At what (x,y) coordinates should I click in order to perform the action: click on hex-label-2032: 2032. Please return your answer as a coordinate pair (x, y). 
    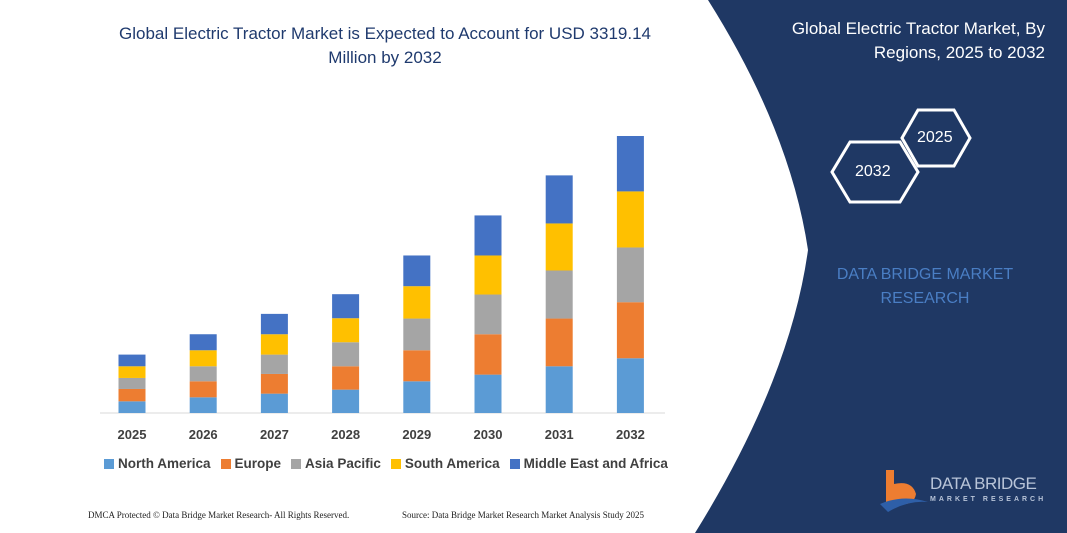
    Looking at the image, I should click on (873, 171).